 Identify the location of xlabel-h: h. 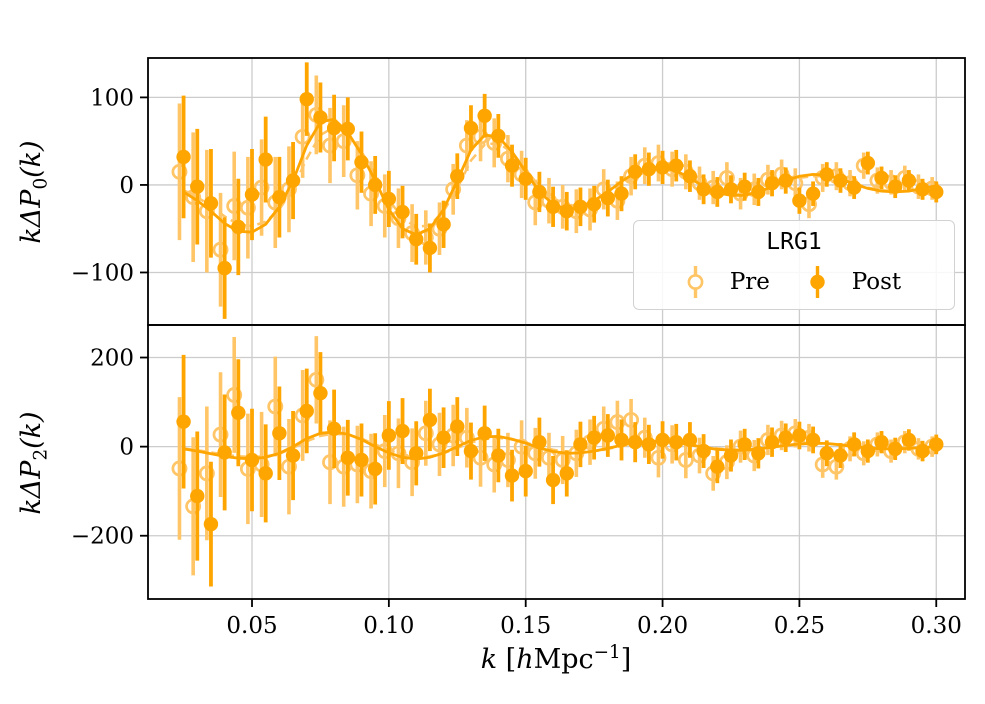
(525, 659).